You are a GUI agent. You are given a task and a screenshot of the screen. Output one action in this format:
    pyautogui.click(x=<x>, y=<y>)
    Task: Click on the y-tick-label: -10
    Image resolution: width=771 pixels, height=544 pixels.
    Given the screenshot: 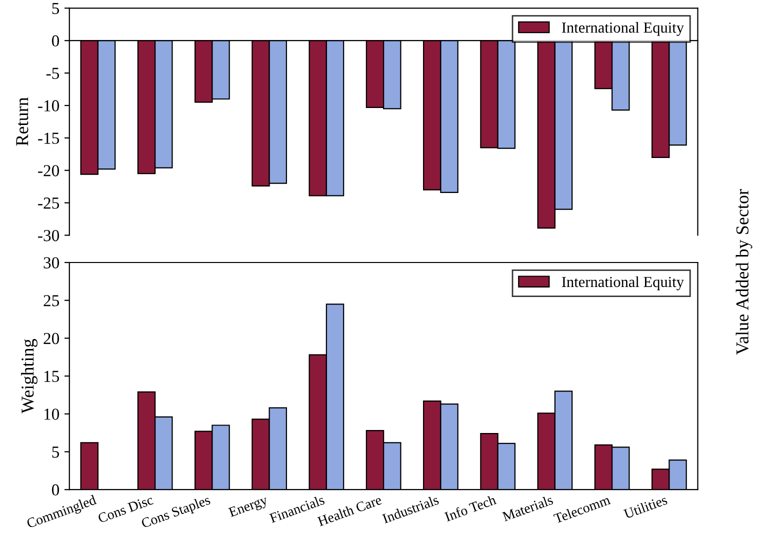 What is the action you would take?
    pyautogui.click(x=49, y=106)
    